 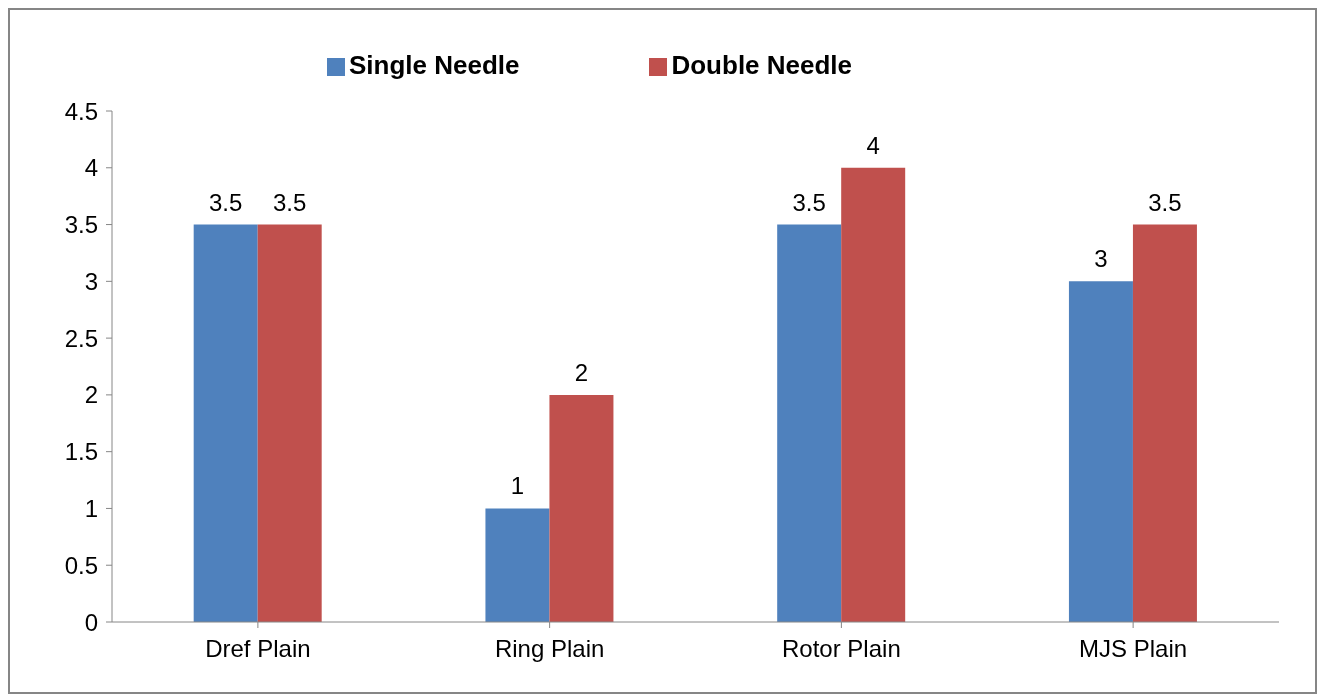 What do you see at coordinates (1101, 259) in the screenshot?
I see `data-label: 3` at bounding box center [1101, 259].